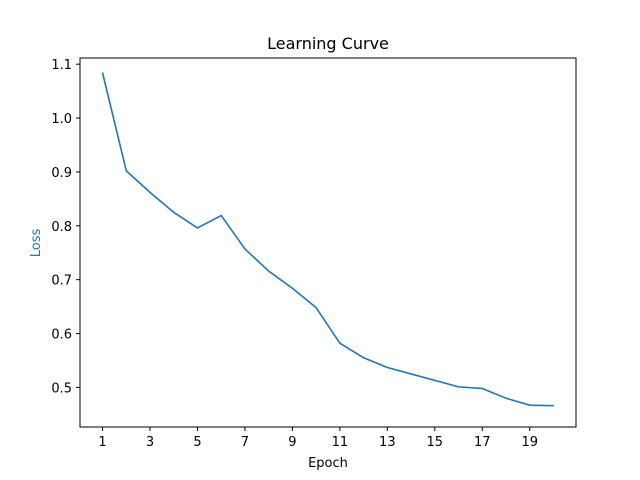 Image resolution: width=640 pixels, height=480 pixels. What do you see at coordinates (197, 442) in the screenshot?
I see `x-tick-label: 5` at bounding box center [197, 442].